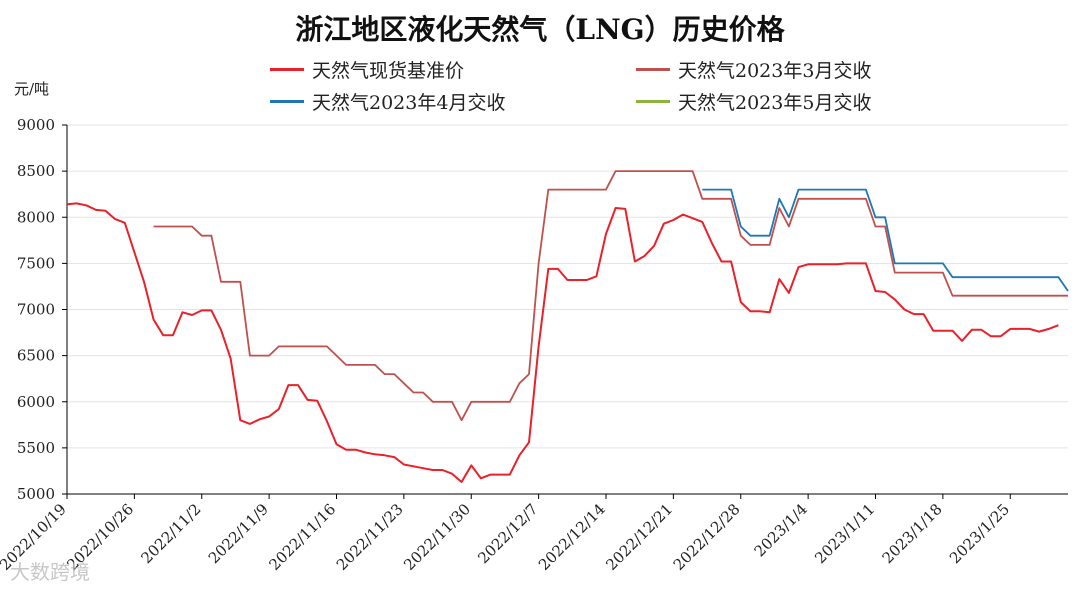  I want to click on x-tick-label: 2023/1/4, so click(781, 530).